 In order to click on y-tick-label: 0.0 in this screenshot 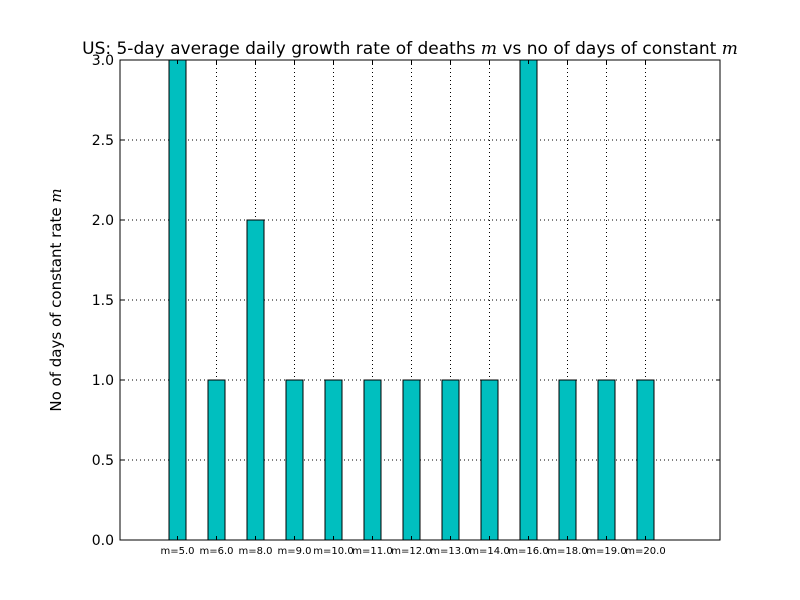, I will do `click(103, 541)`.